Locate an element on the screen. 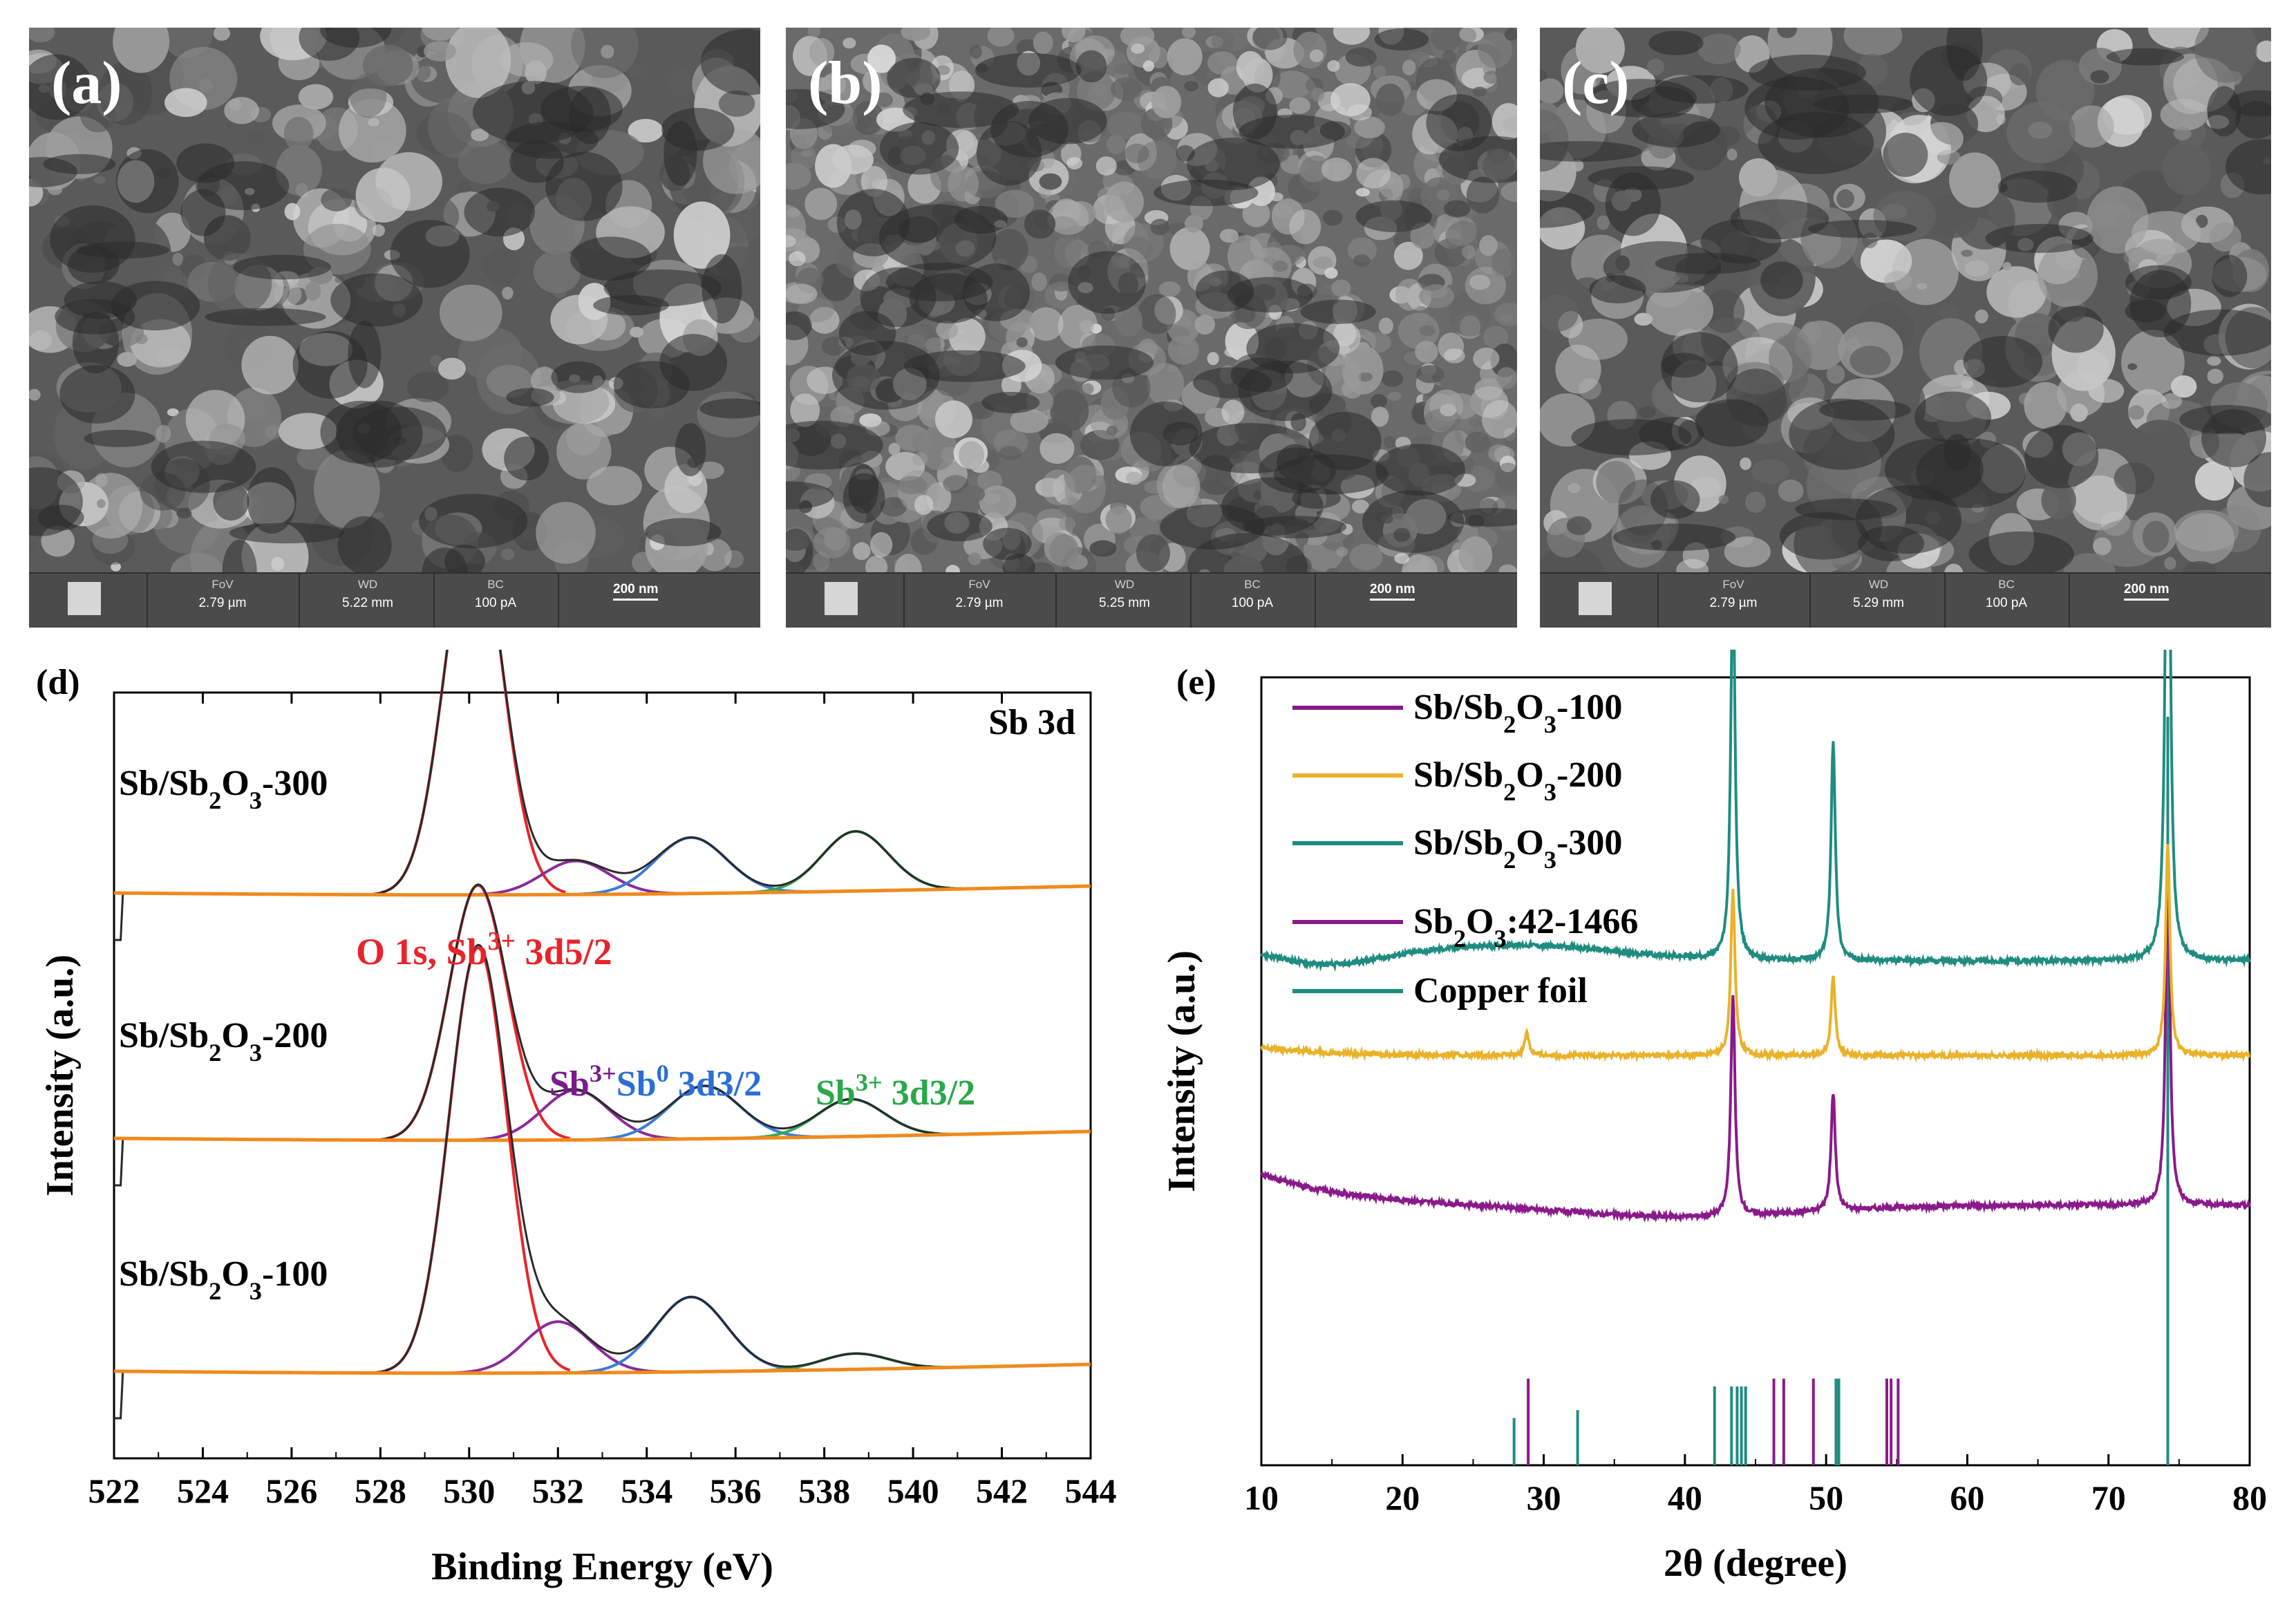  x-tick-label: 10 is located at coordinates (1261, 1497).